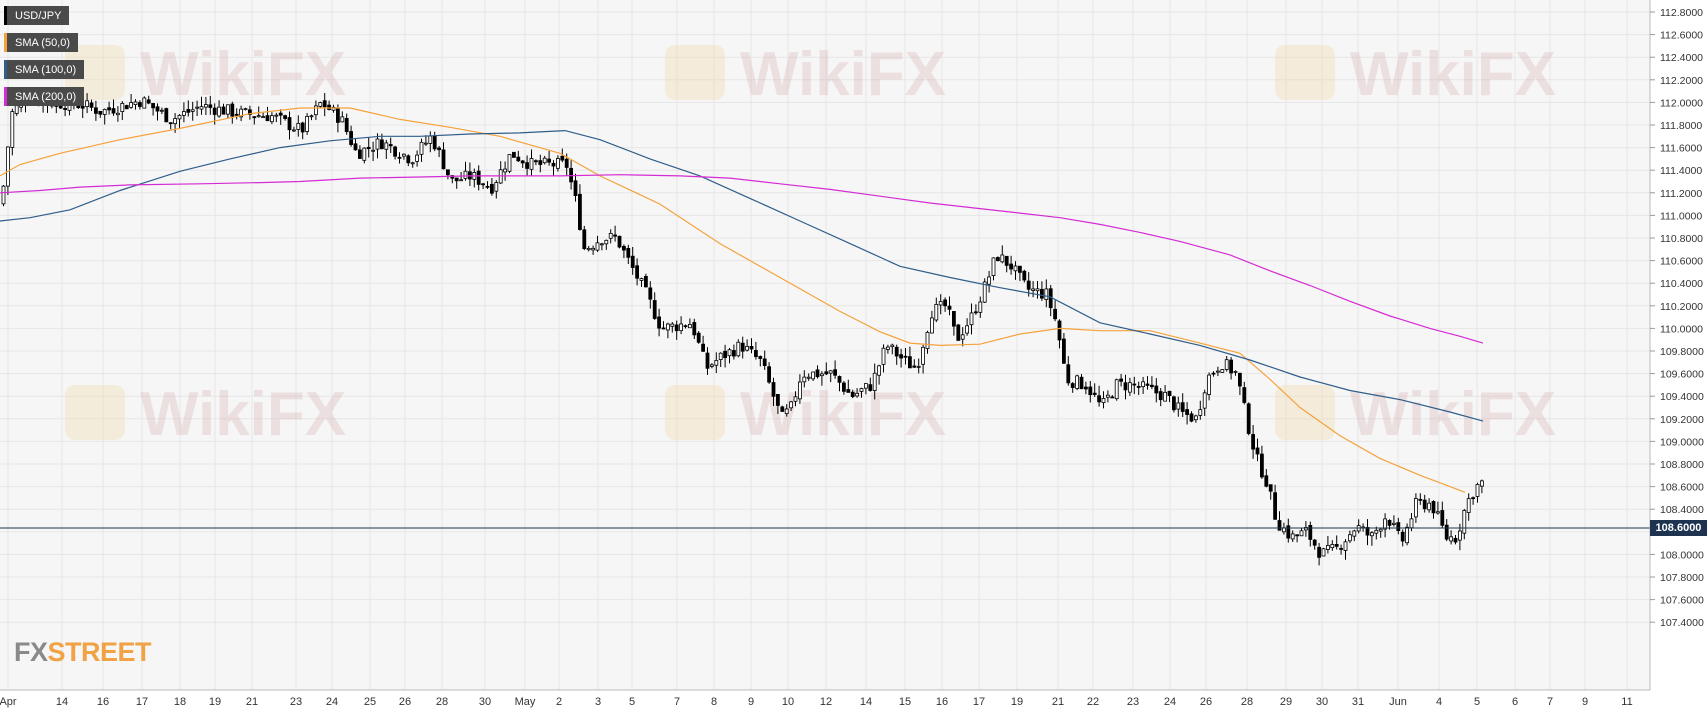 The width and height of the screenshot is (1707, 712). I want to click on x-tick-label: 14, so click(866, 702).